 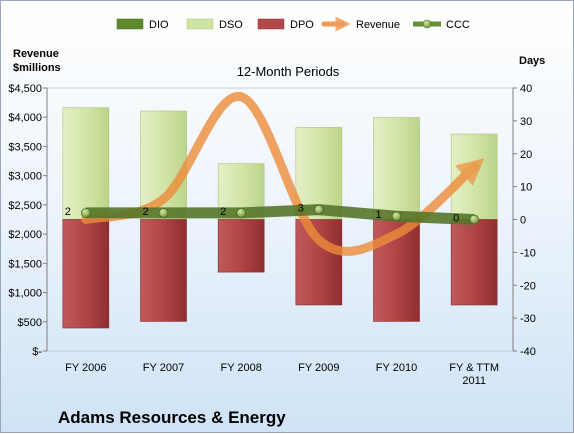 I want to click on right-tick-label: 30, so click(x=526, y=122).